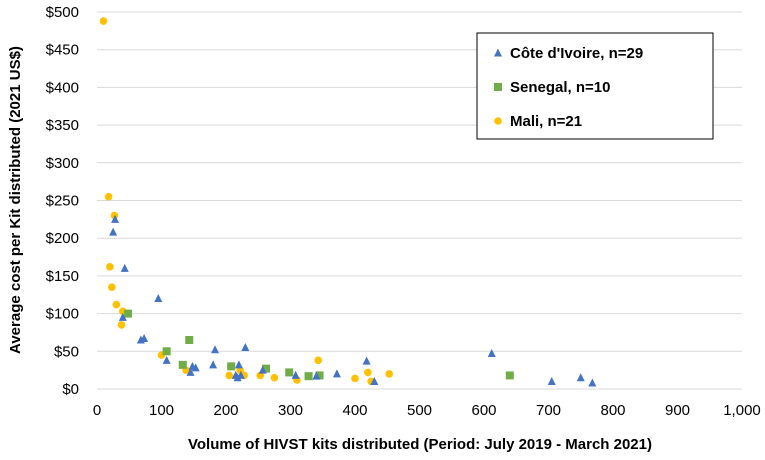 This screenshot has height=460, width=765. What do you see at coordinates (62, 12) in the screenshot?
I see `y-tick-label: $500` at bounding box center [62, 12].